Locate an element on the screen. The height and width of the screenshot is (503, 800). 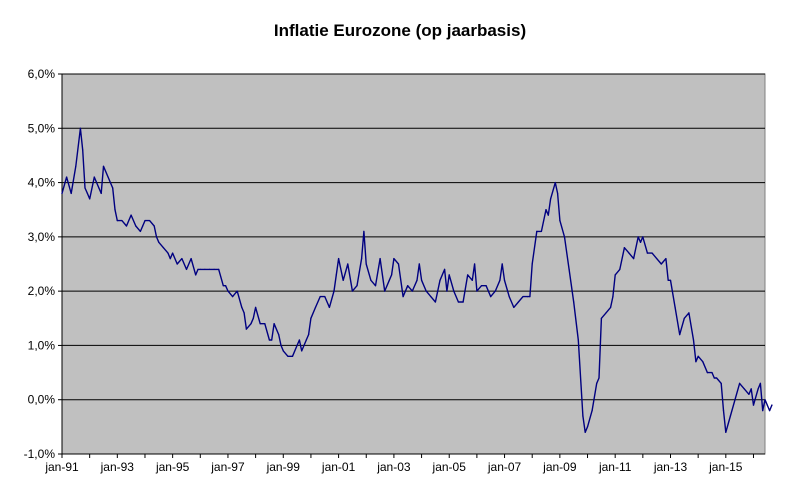
x-tick-label: jan-97 is located at coordinates (227, 467).